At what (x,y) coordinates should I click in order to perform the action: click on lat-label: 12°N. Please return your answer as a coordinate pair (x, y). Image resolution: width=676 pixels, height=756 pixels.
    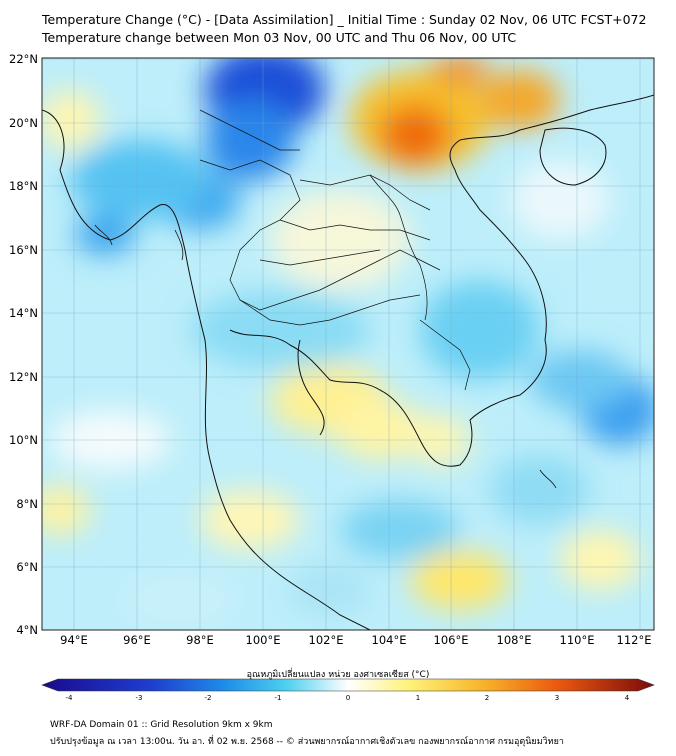
    Looking at the image, I should click on (23, 377).